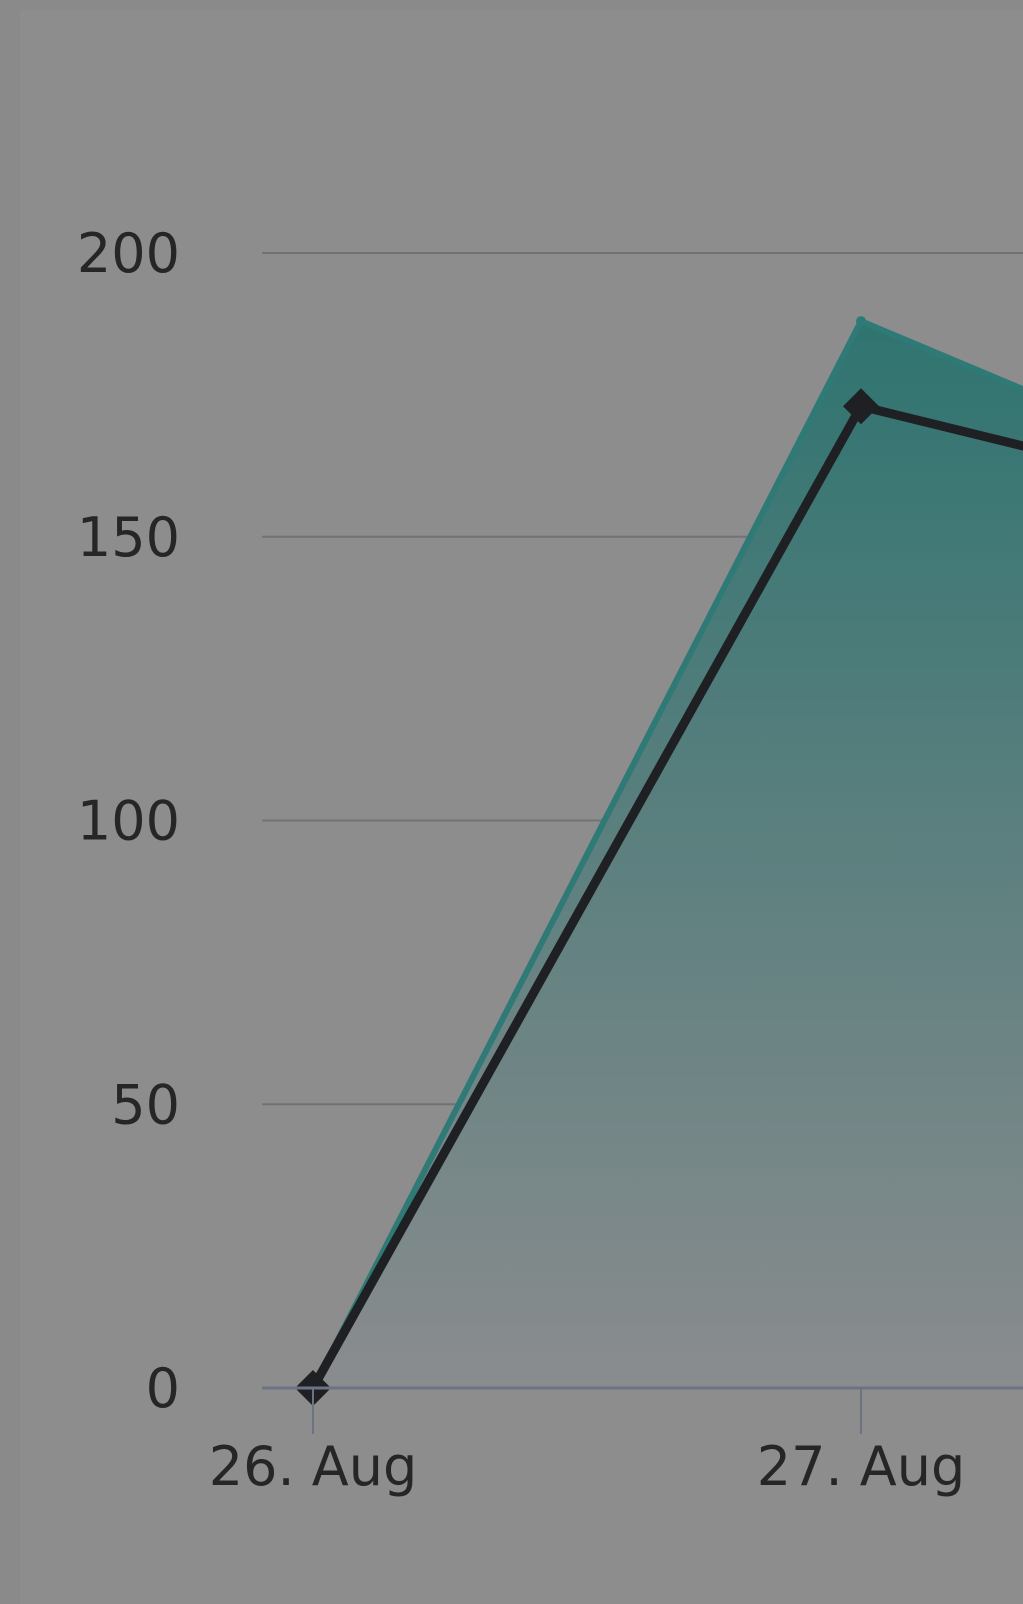 This screenshot has height=1604, width=1023. What do you see at coordinates (861, 1466) in the screenshot?
I see `x-tick-label-1: 27. Aug` at bounding box center [861, 1466].